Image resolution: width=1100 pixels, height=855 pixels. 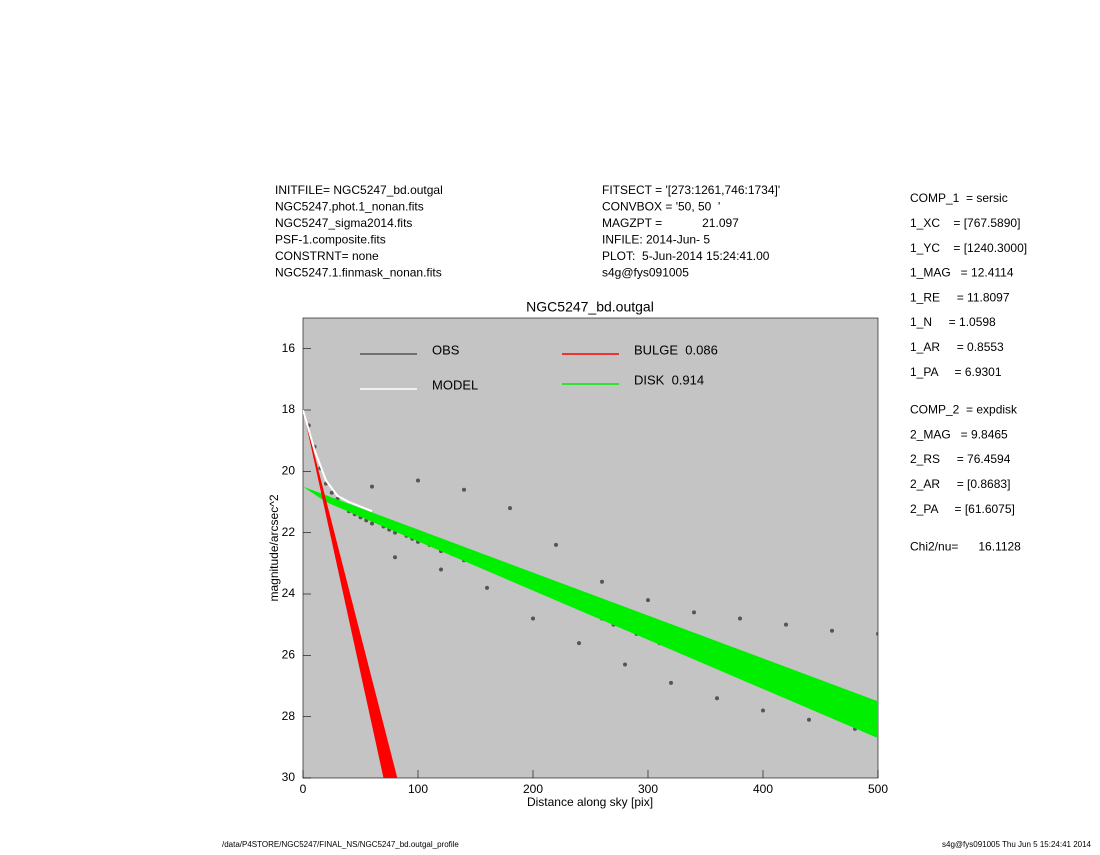 What do you see at coordinates (358, 273) in the screenshot?
I see `info-left: NGC5247.1.finmask_nonan.fits` at bounding box center [358, 273].